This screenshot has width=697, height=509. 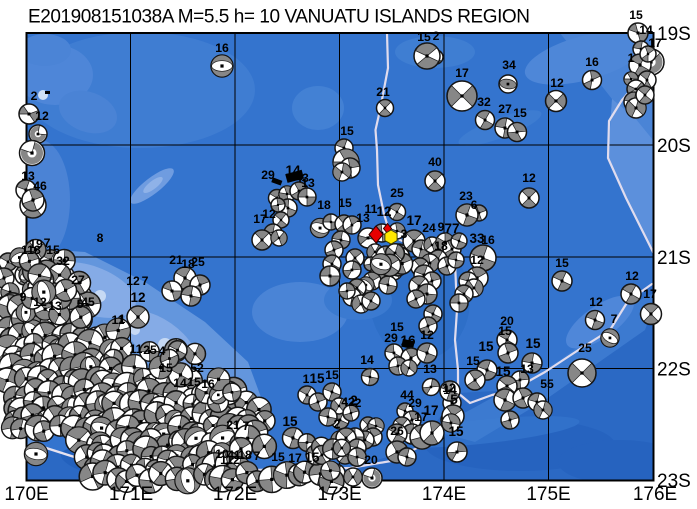 I want to click on svg-text: 21S, so click(x=674, y=258).